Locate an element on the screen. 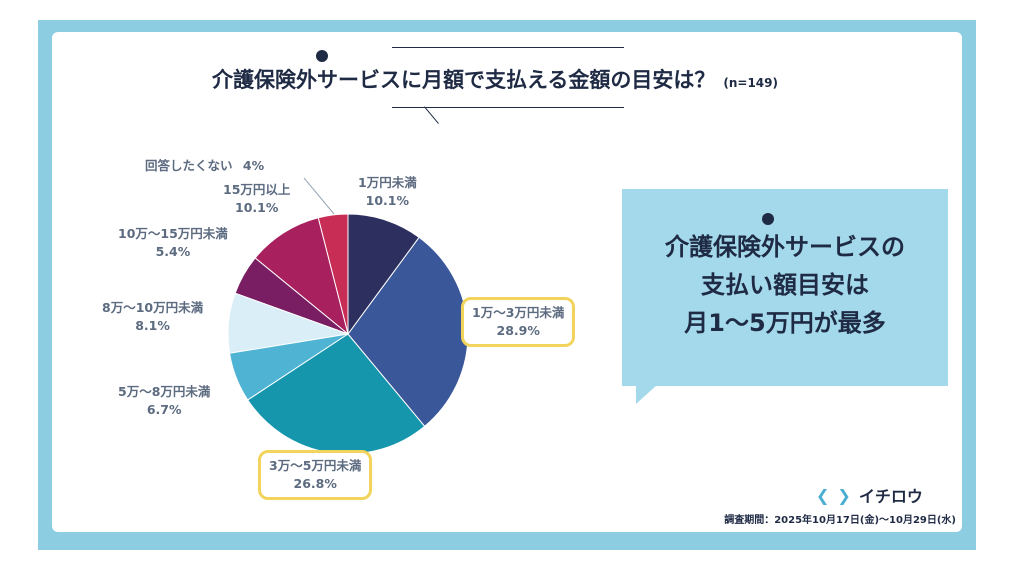  slice-value-6: 5.4% is located at coordinates (173, 251).